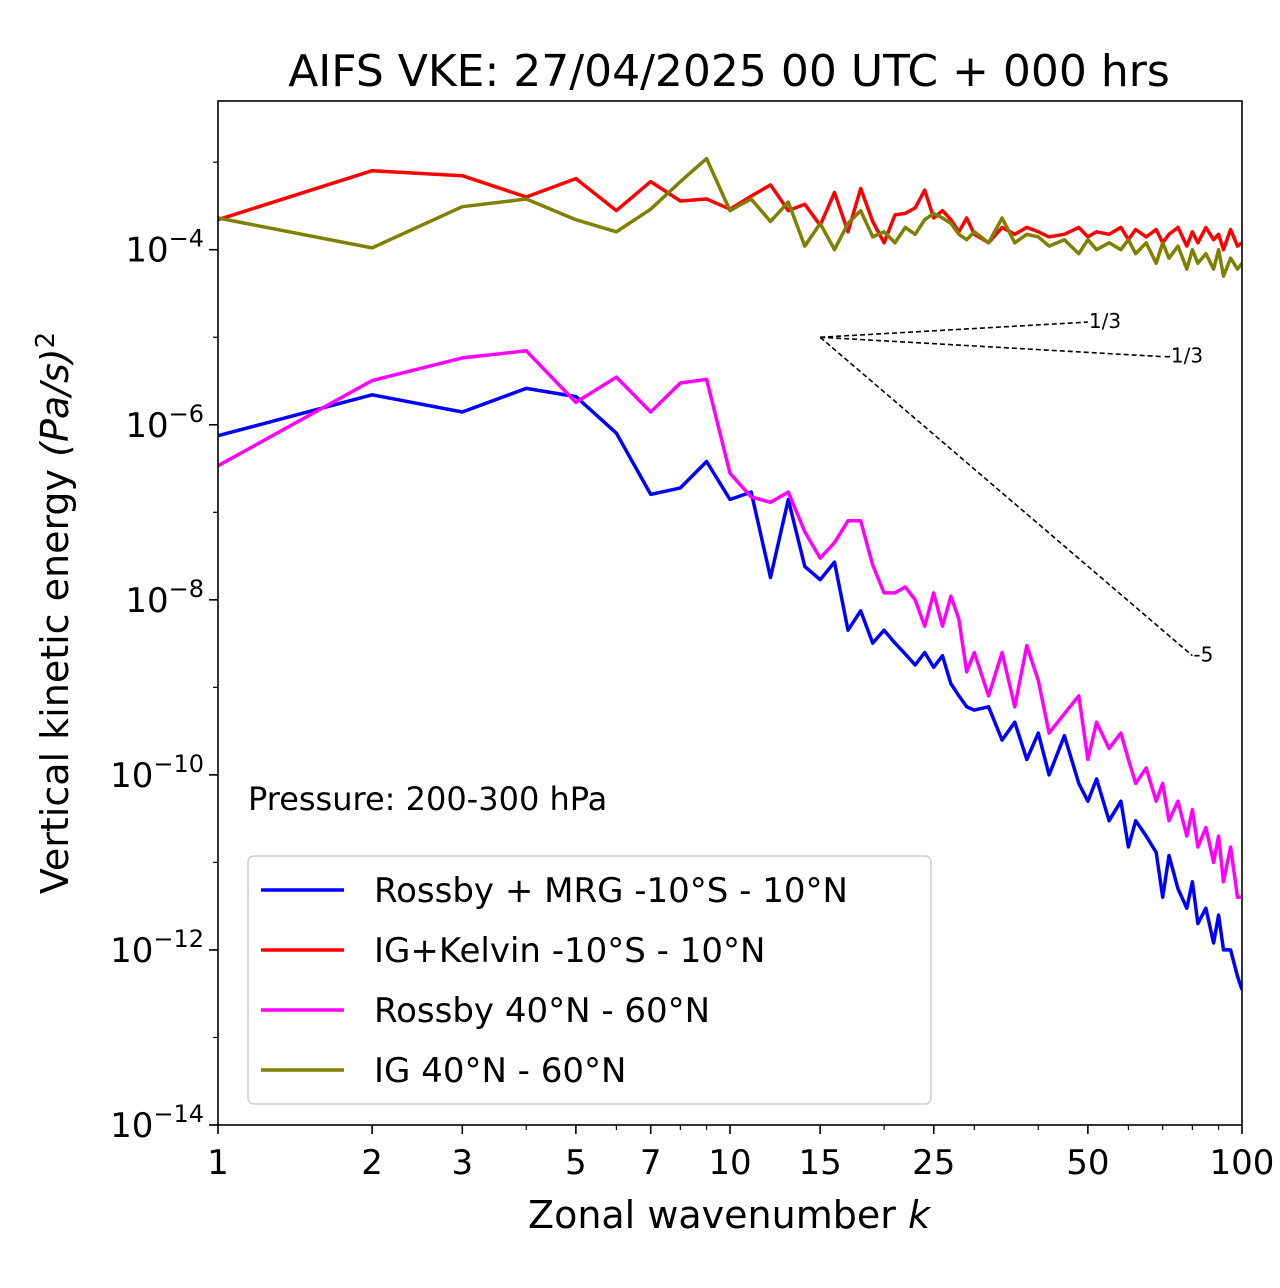 The height and width of the screenshot is (1288, 1280). Describe the element at coordinates (1203, 655) in the screenshot. I see `reference-label-3: -5` at that location.